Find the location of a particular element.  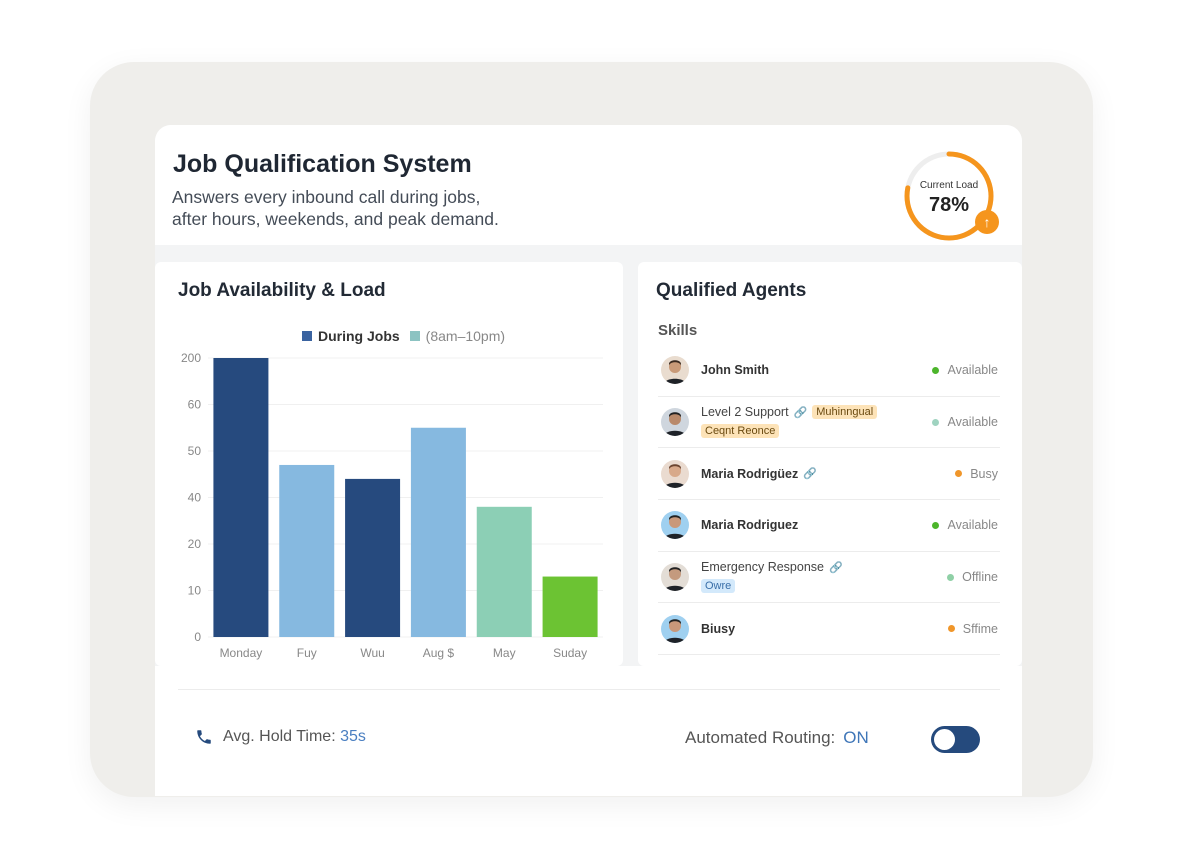

footer: Avg. Hold Time: 35s Automated Routing: ON is located at coordinates (588, 731).